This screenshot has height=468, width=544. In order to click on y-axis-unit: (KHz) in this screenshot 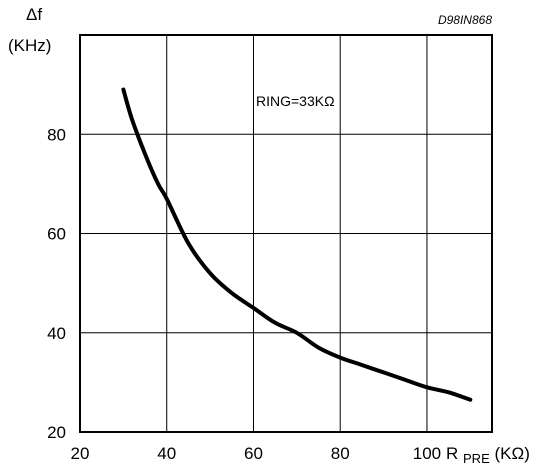, I will do `click(29, 45)`.